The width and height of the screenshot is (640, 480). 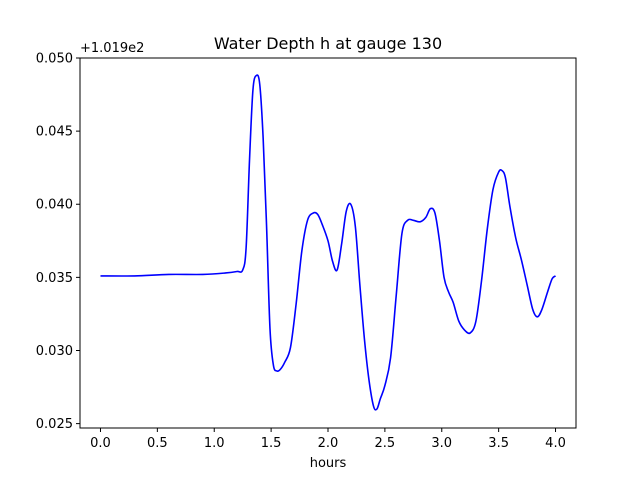 What do you see at coordinates (385, 443) in the screenshot?
I see `x-tick-label: 2.5` at bounding box center [385, 443].